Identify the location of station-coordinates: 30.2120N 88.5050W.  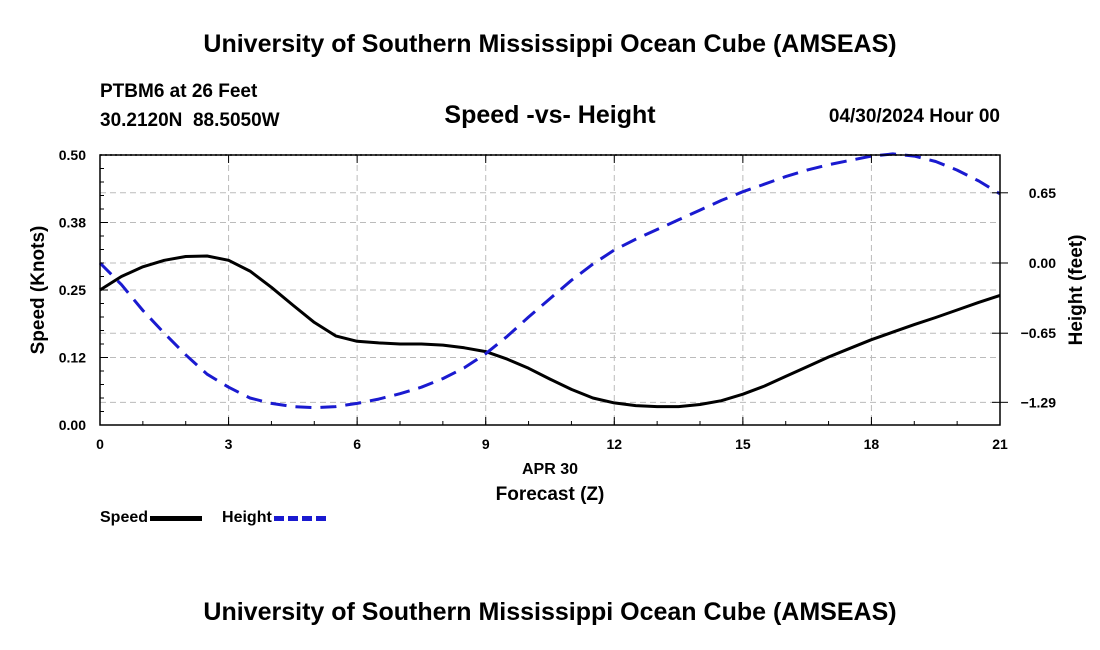
(190, 120).